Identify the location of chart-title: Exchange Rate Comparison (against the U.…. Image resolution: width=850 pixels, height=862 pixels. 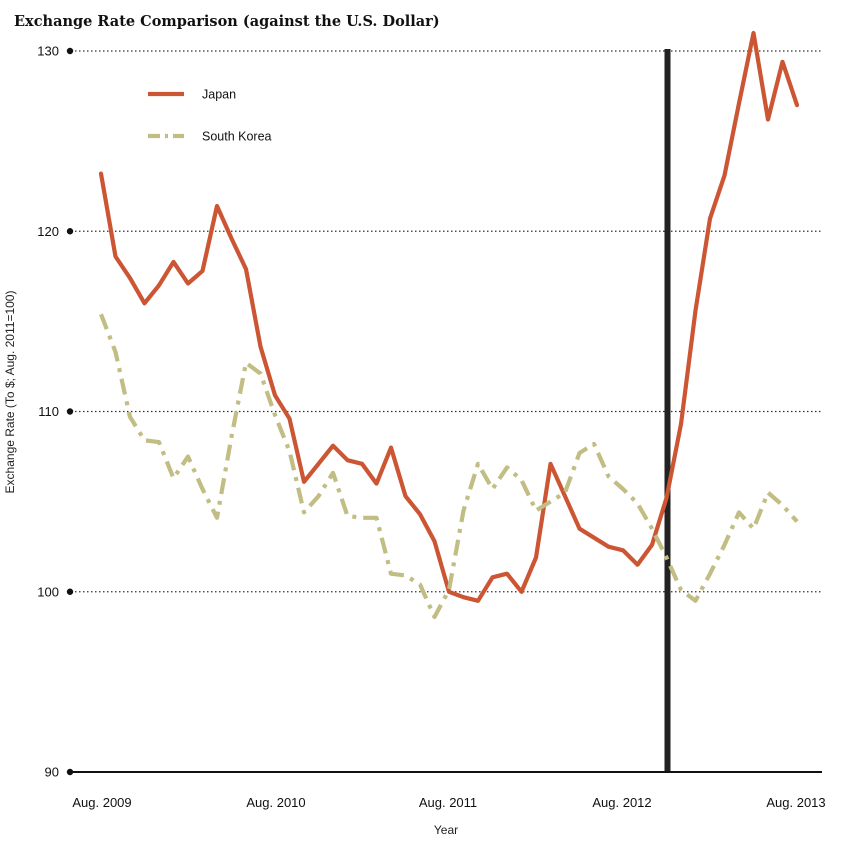
(227, 21).